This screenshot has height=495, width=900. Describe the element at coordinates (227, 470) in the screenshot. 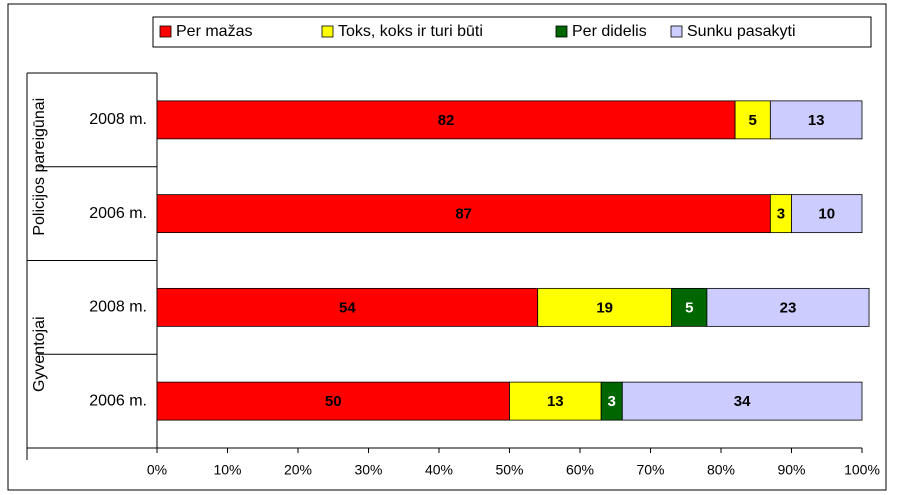

I see `x-tick-label: 10%` at that location.